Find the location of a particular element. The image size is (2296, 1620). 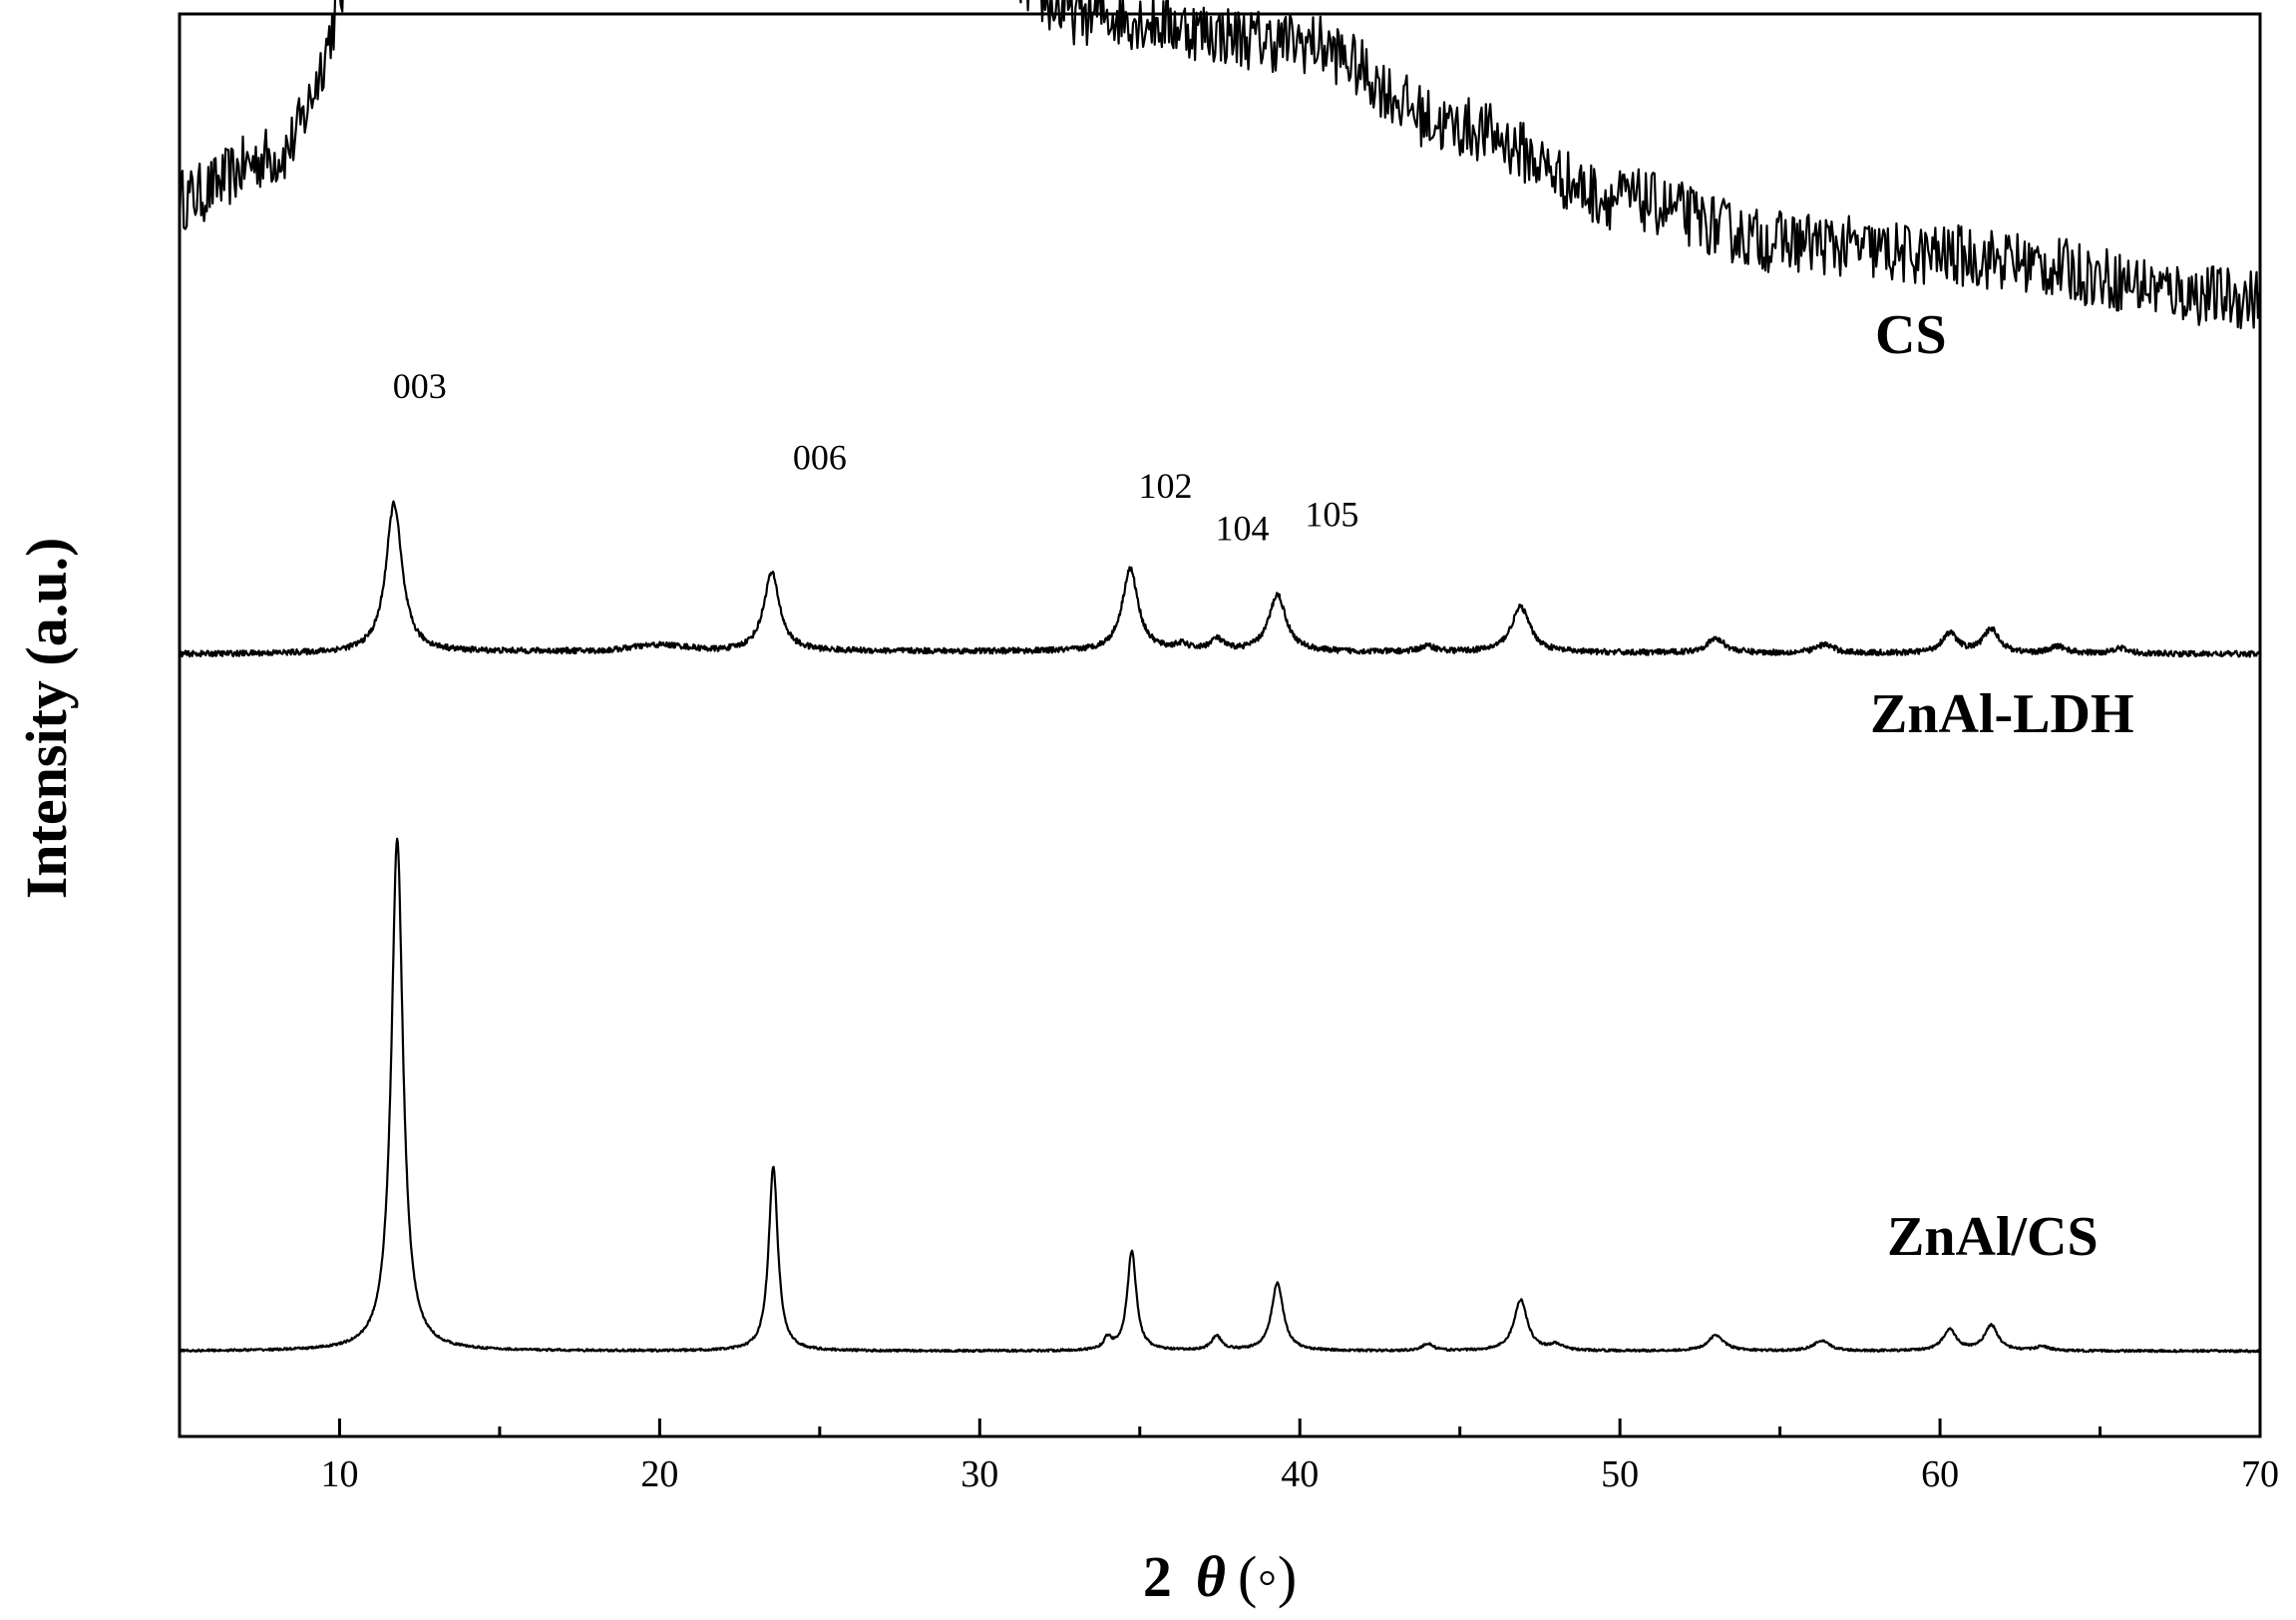

series-label-znal-cs: ZnAl/CS is located at coordinates (1993, 1237).